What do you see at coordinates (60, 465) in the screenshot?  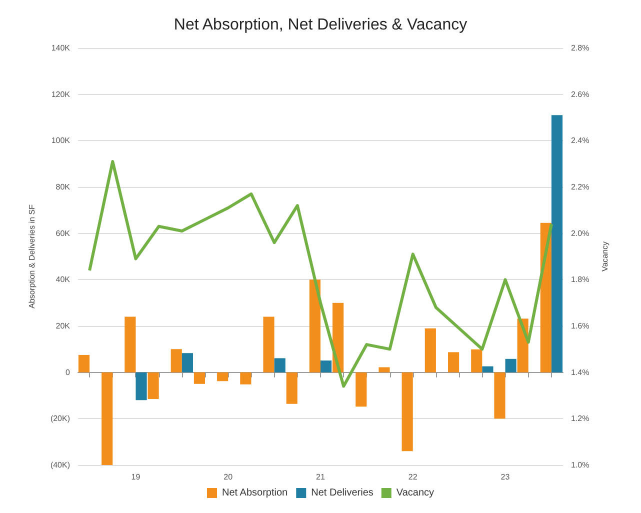 I see `y-tick-label: (40K)` at bounding box center [60, 465].